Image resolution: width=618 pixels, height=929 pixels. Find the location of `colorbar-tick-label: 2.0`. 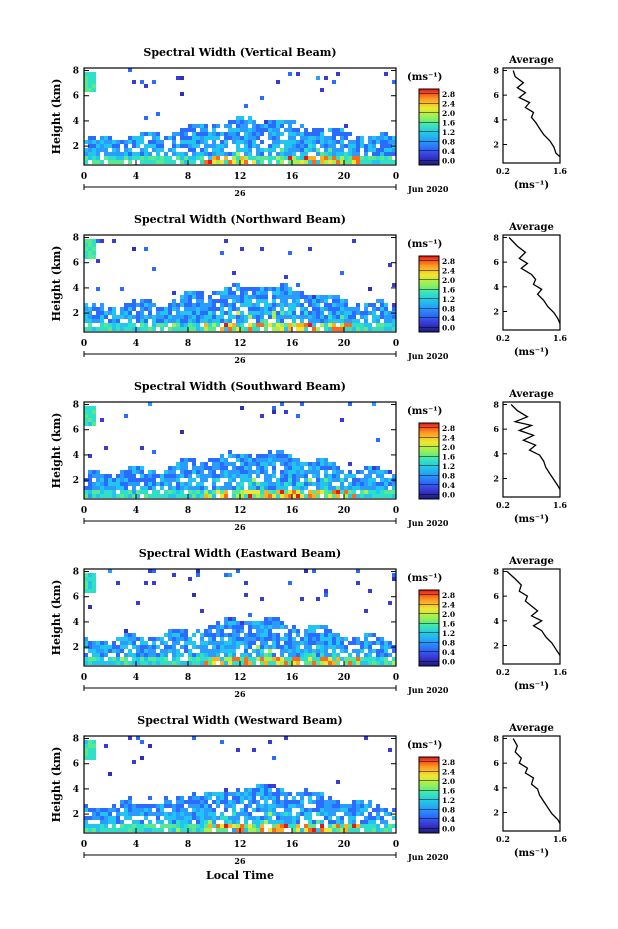

colorbar-tick-label: 2.0 is located at coordinates (448, 447).